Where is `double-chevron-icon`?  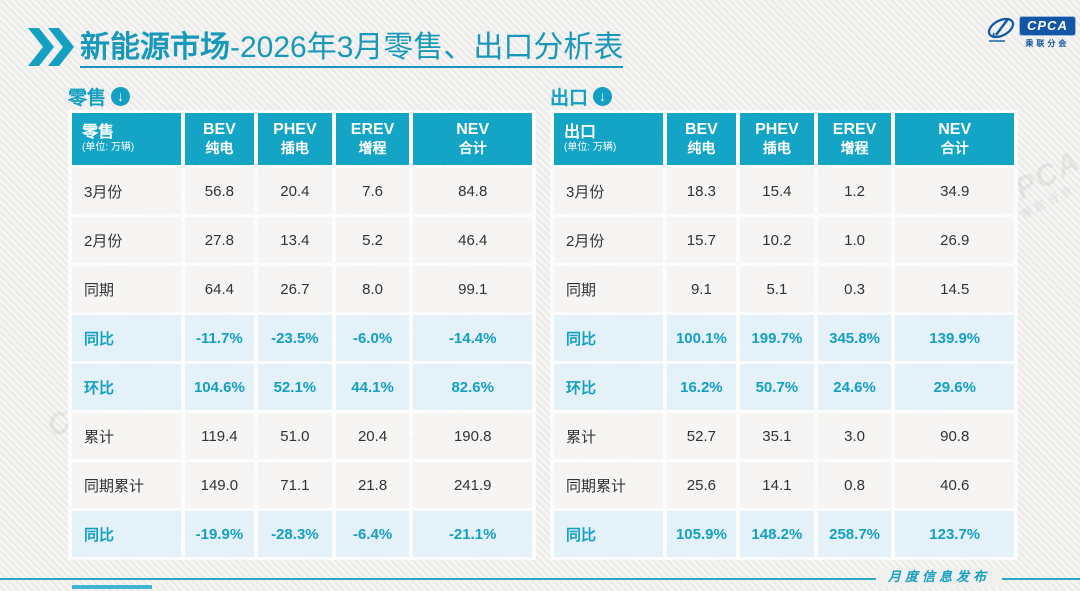 double-chevron-icon is located at coordinates (52, 47).